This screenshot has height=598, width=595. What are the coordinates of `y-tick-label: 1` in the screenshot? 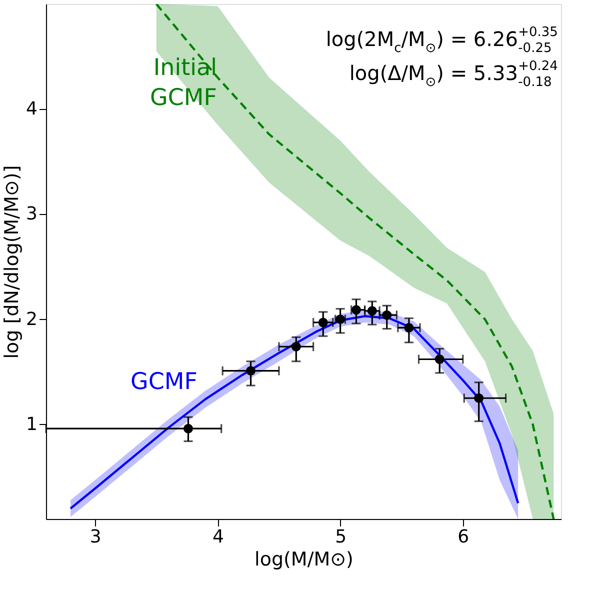 It's located at (32, 424).